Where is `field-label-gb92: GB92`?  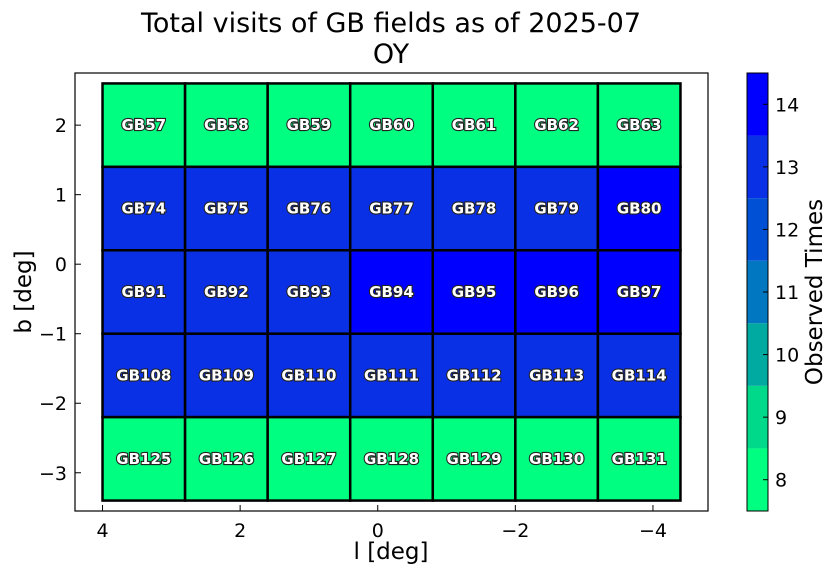
field-label-gb92: GB92 is located at coordinates (226, 292).